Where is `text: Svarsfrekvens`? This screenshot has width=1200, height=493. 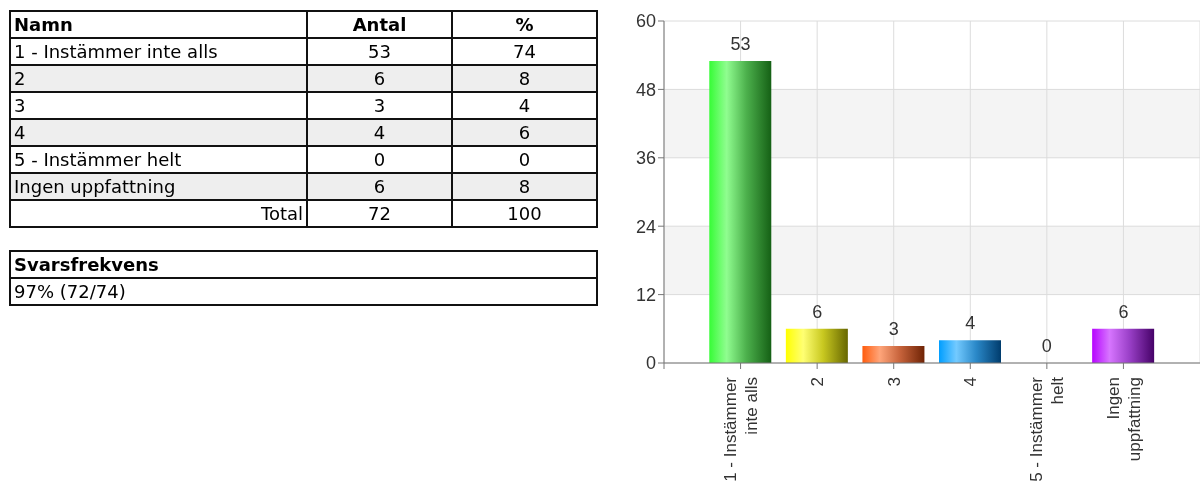 text: Svarsfrekvens is located at coordinates (86, 264).